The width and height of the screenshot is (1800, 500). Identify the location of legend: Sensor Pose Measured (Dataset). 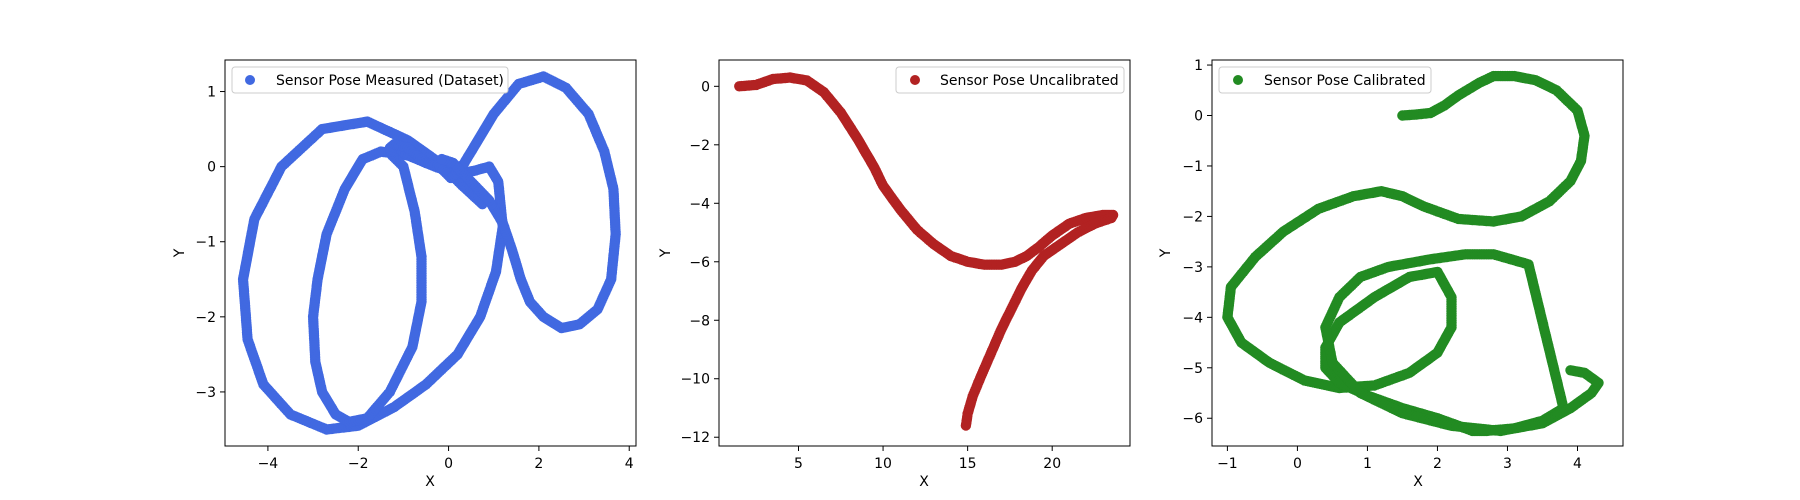
(370, 80).